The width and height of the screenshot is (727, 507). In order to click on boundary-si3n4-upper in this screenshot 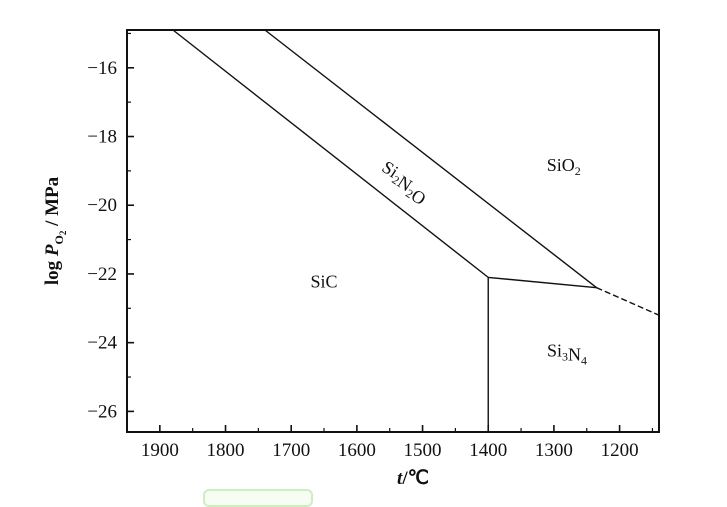, I will do `click(542, 282)`.